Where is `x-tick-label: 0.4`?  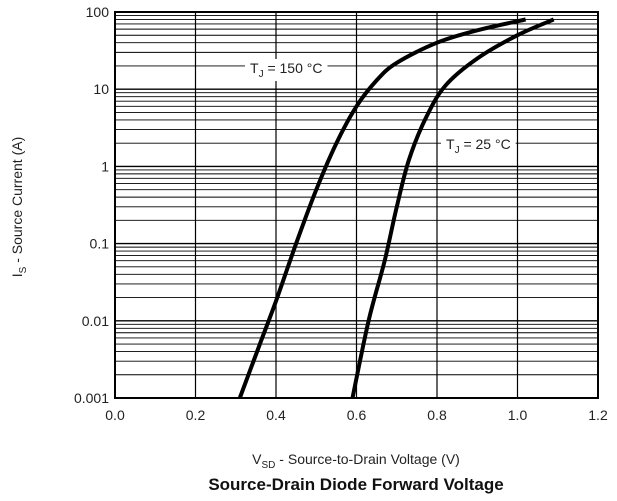 x-tick-label: 0.4 is located at coordinates (276, 415).